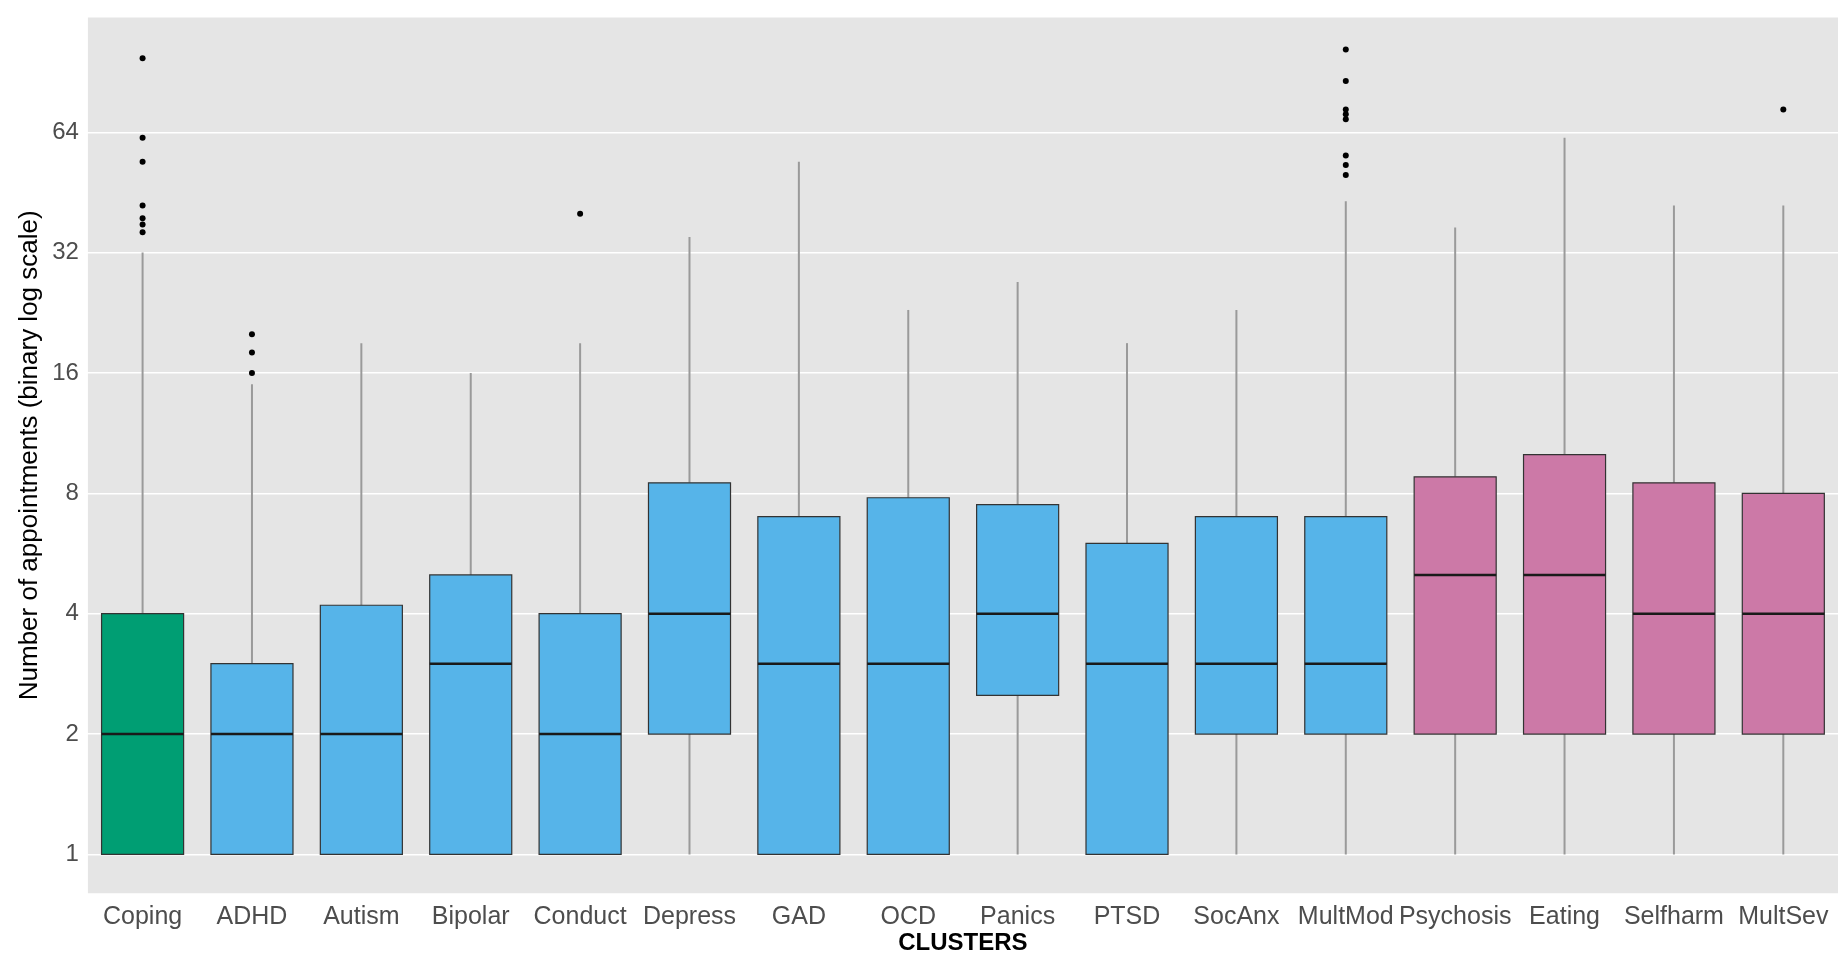  Describe the element at coordinates (142, 915) in the screenshot. I see `x-tick-label: Coping` at that location.